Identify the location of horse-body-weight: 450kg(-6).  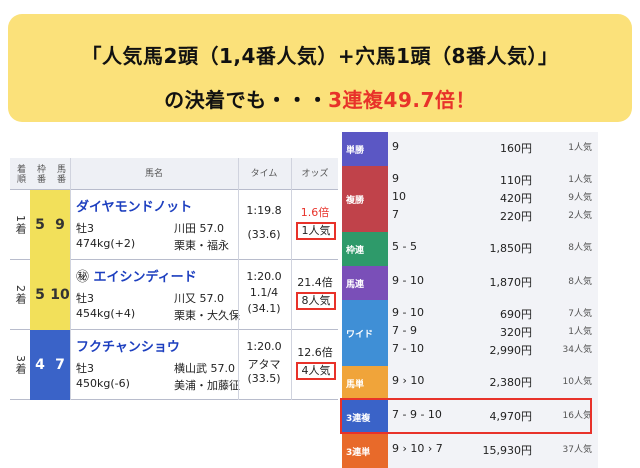
(103, 383).